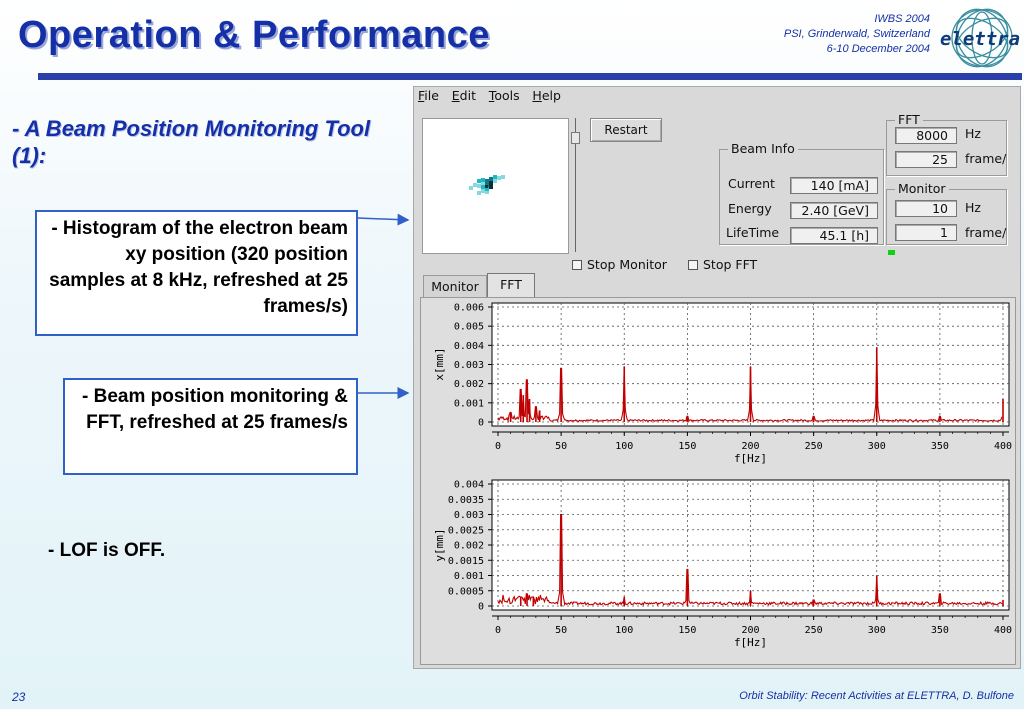 The image size is (1024, 709). What do you see at coordinates (891, 252) in the screenshot?
I see `status-indicator` at bounding box center [891, 252].